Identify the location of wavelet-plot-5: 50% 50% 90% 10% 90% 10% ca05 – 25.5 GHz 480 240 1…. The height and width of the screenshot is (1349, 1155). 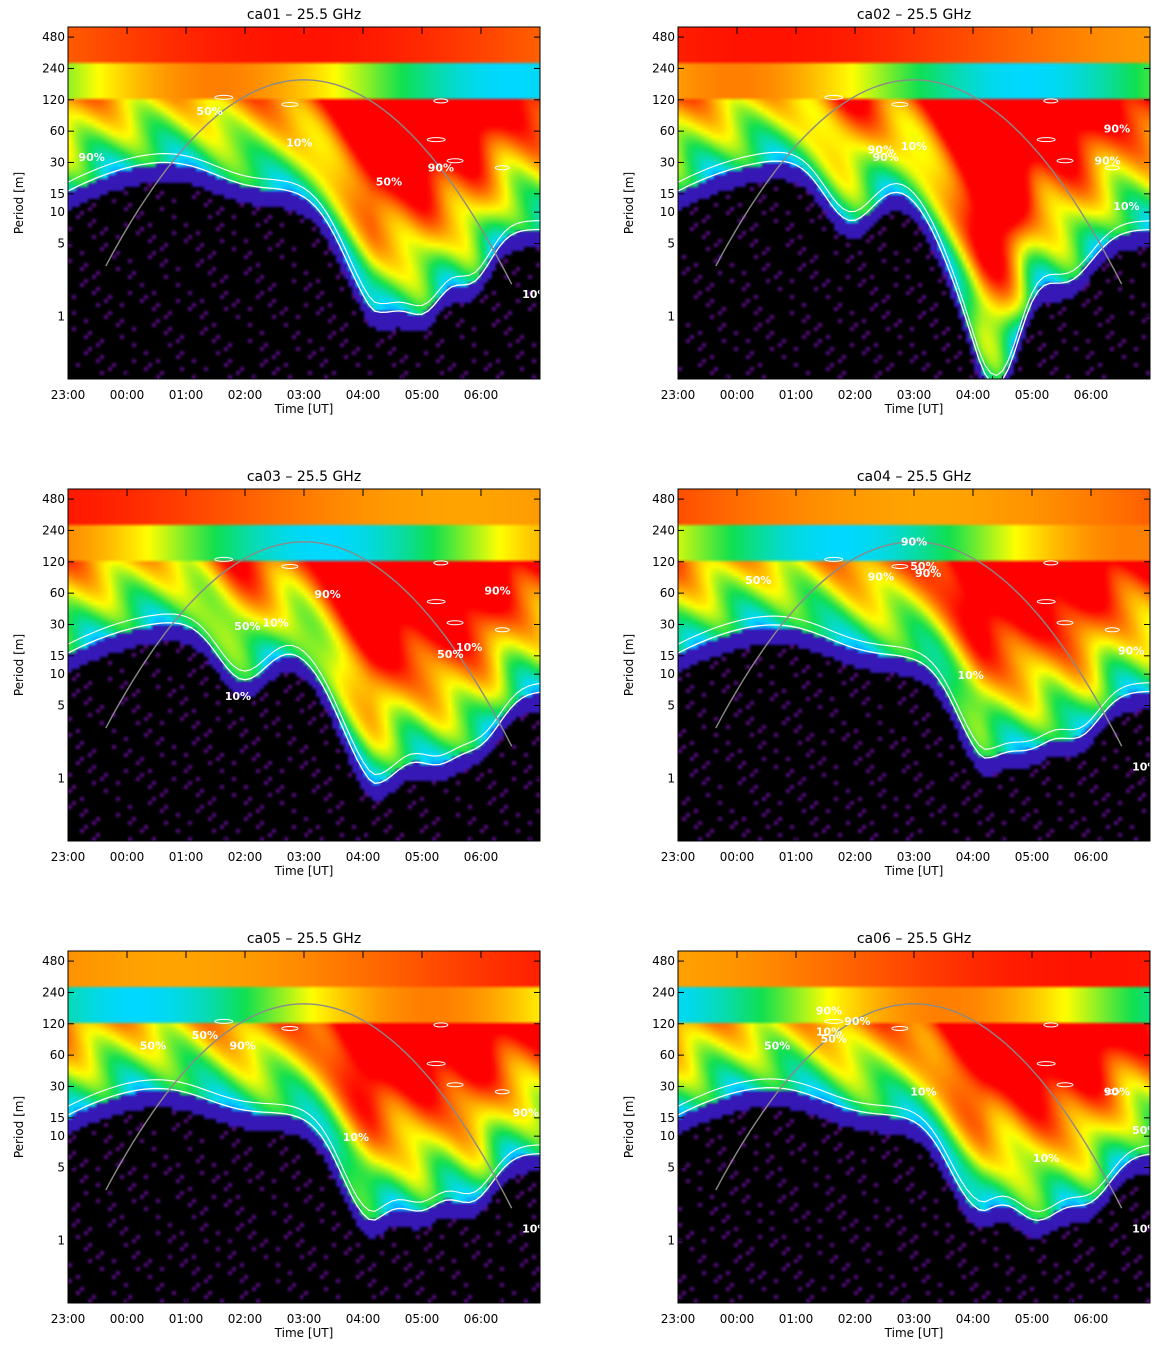
(280, 1135).